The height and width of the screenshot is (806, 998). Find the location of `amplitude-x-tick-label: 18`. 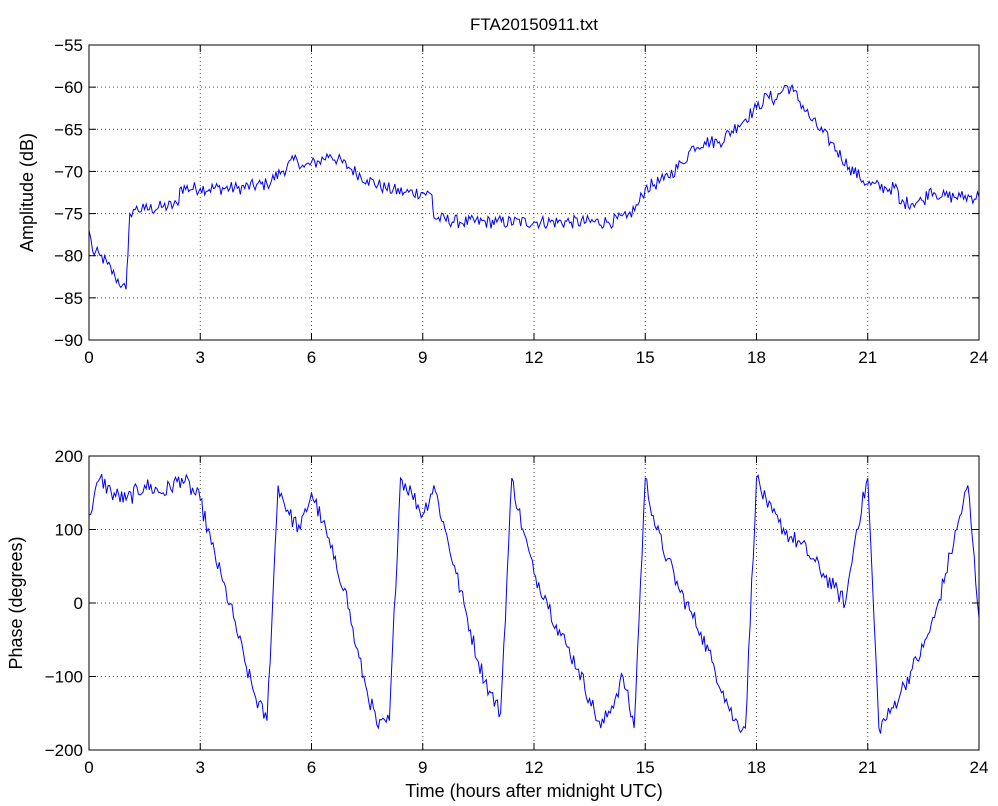

amplitude-x-tick-label: 18 is located at coordinates (756, 357).